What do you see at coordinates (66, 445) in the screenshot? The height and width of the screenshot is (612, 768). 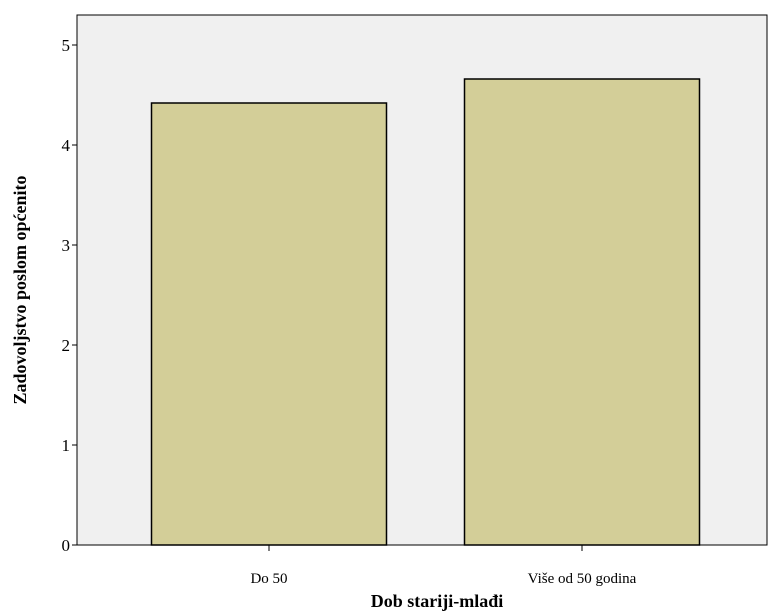 I see `y-tick-label: 1` at bounding box center [66, 445].